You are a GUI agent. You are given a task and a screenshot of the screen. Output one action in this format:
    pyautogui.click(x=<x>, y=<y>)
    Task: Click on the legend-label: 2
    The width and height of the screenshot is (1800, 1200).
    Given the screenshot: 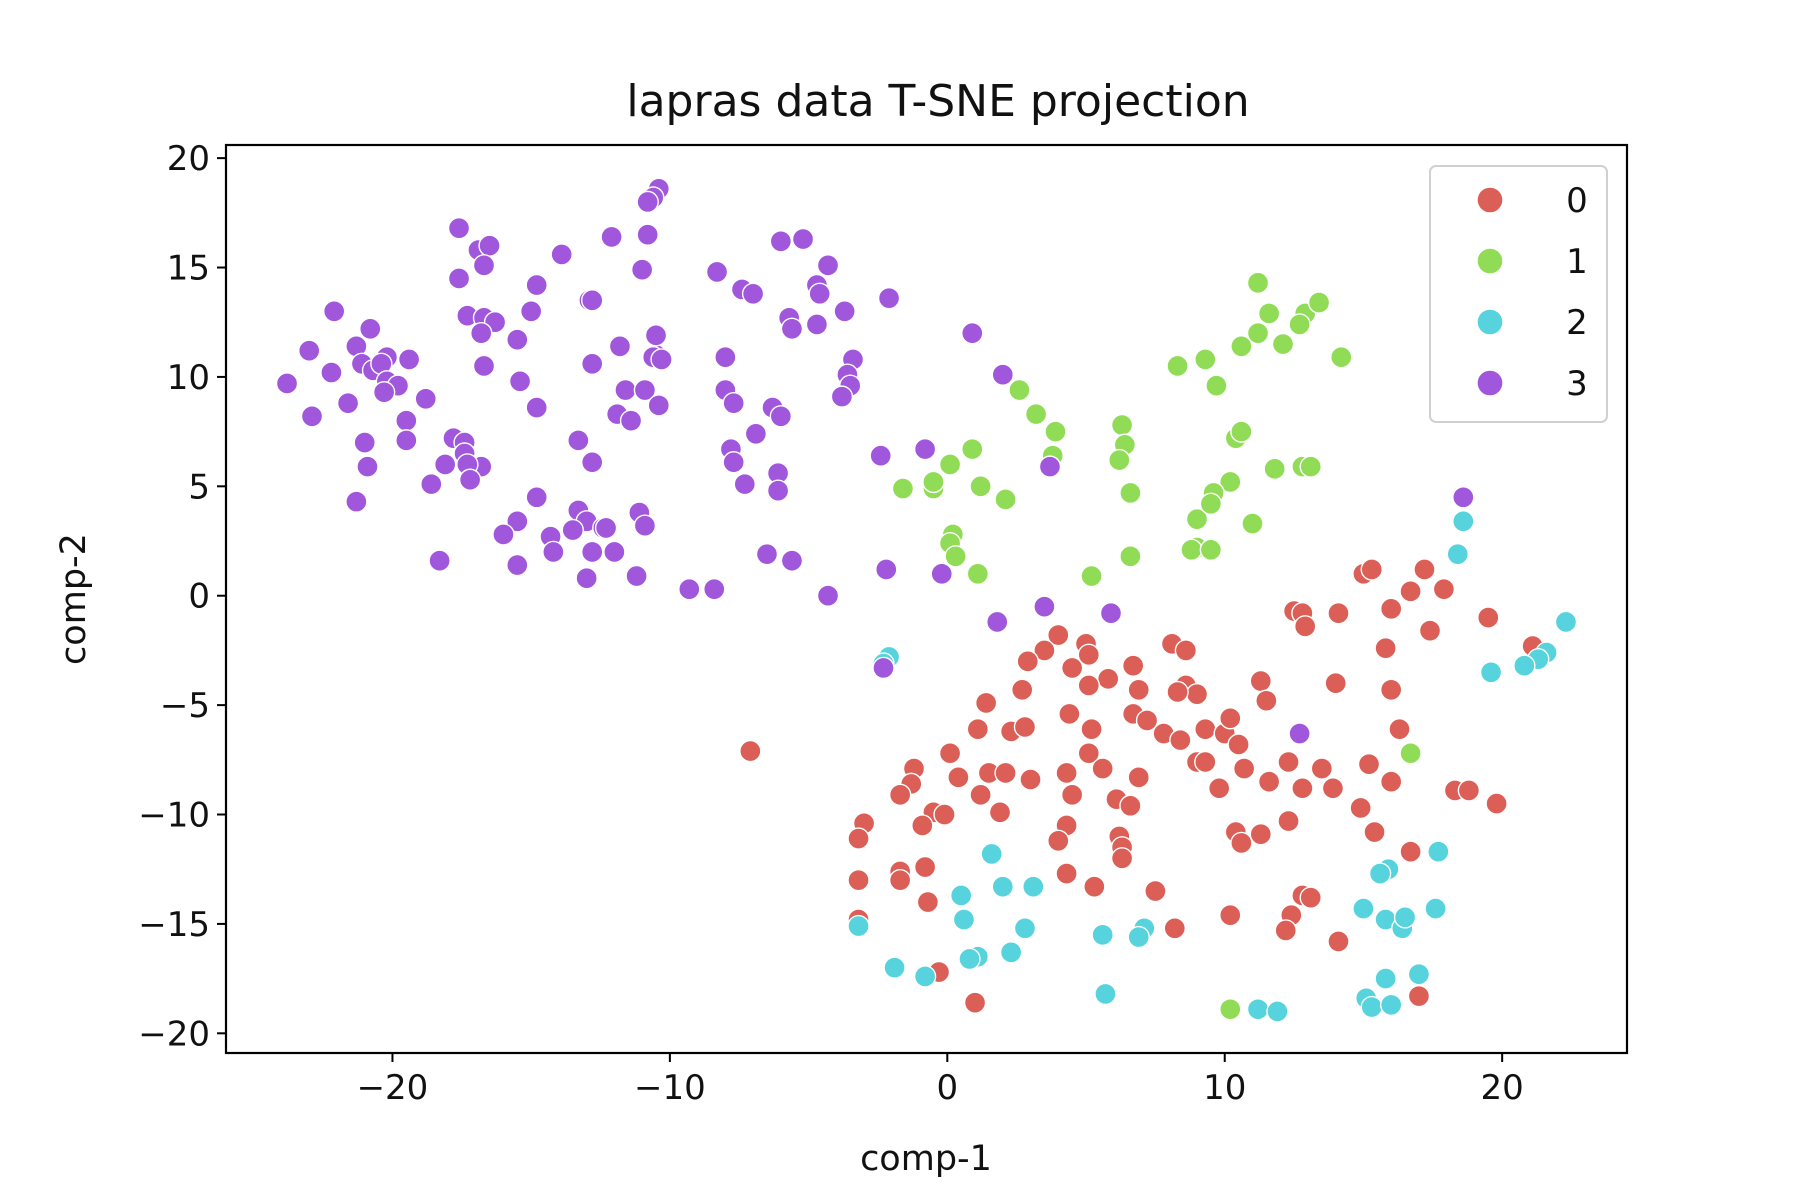 What is the action you would take?
    pyautogui.click(x=1577, y=323)
    